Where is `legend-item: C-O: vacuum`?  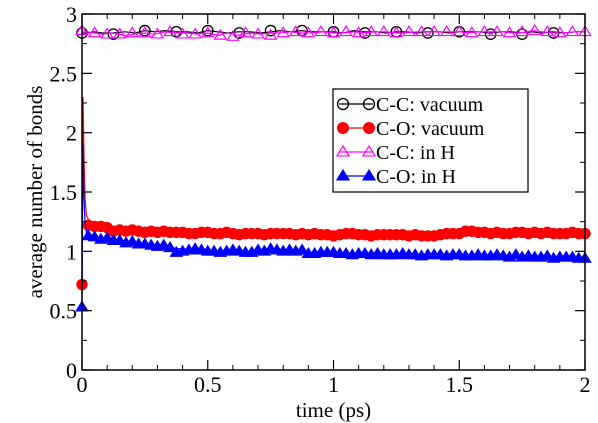
legend-item: C-O: vacuum is located at coordinates (411, 129).